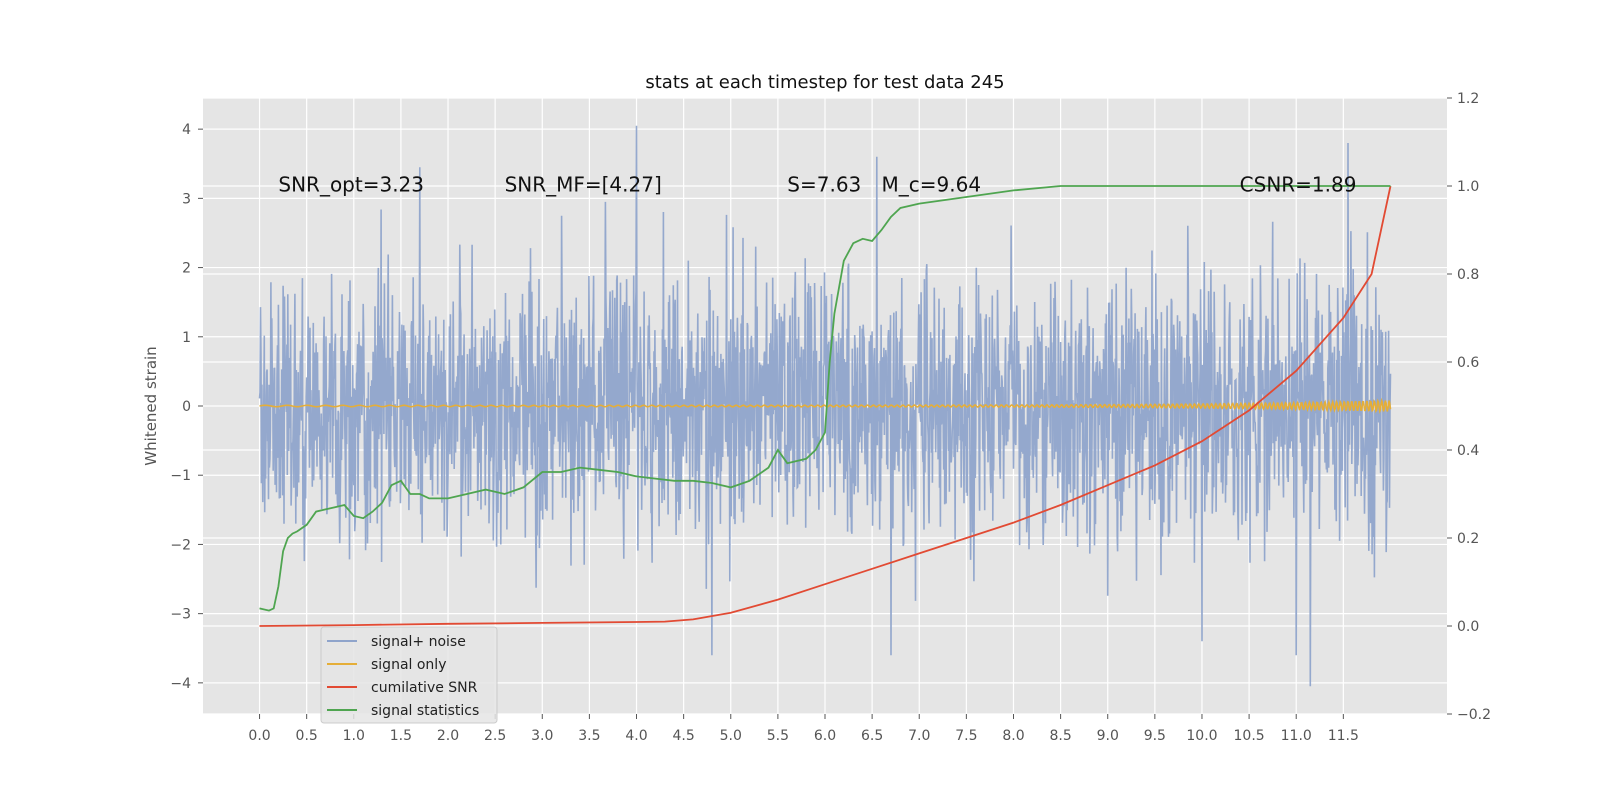  What do you see at coordinates (919, 736) in the screenshot?
I see `x-tick-label: 7.0` at bounding box center [919, 736].